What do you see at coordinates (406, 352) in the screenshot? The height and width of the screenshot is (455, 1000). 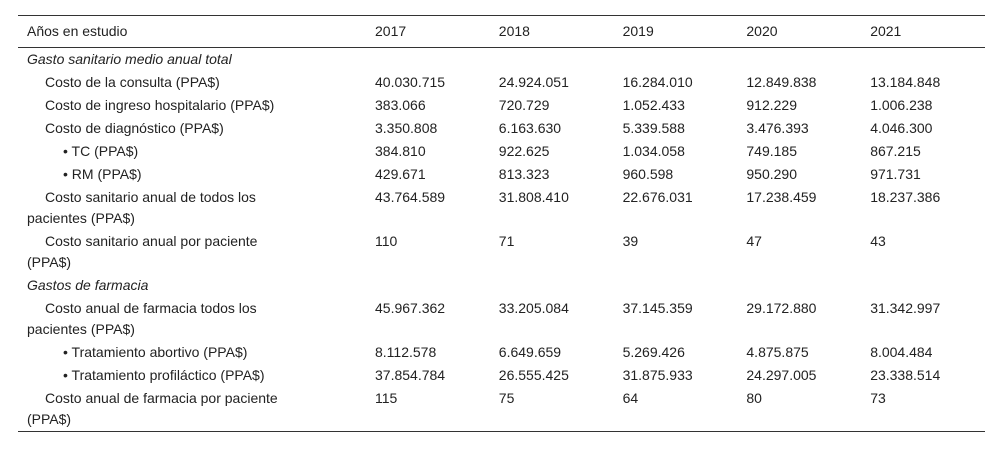 I see `cell-value: 8.112.578` at bounding box center [406, 352].